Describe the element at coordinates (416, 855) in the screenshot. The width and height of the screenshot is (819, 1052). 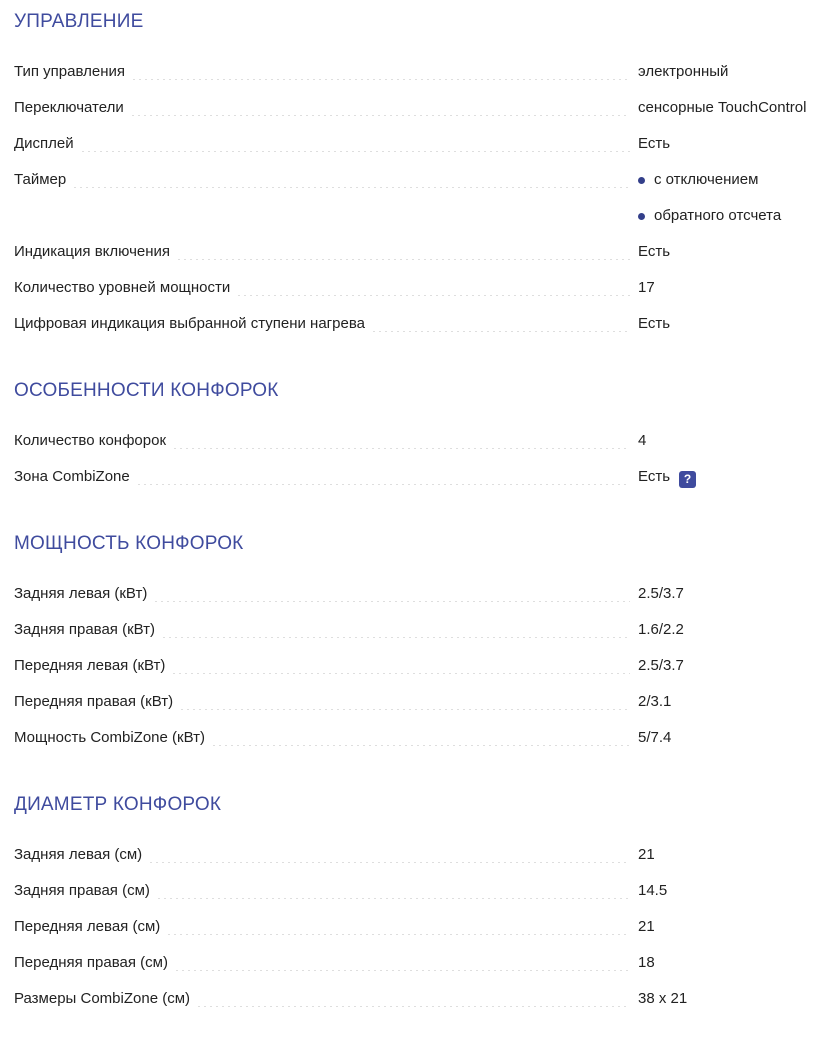
I see `spec-row: Задняя левая (см) 21` at that location.